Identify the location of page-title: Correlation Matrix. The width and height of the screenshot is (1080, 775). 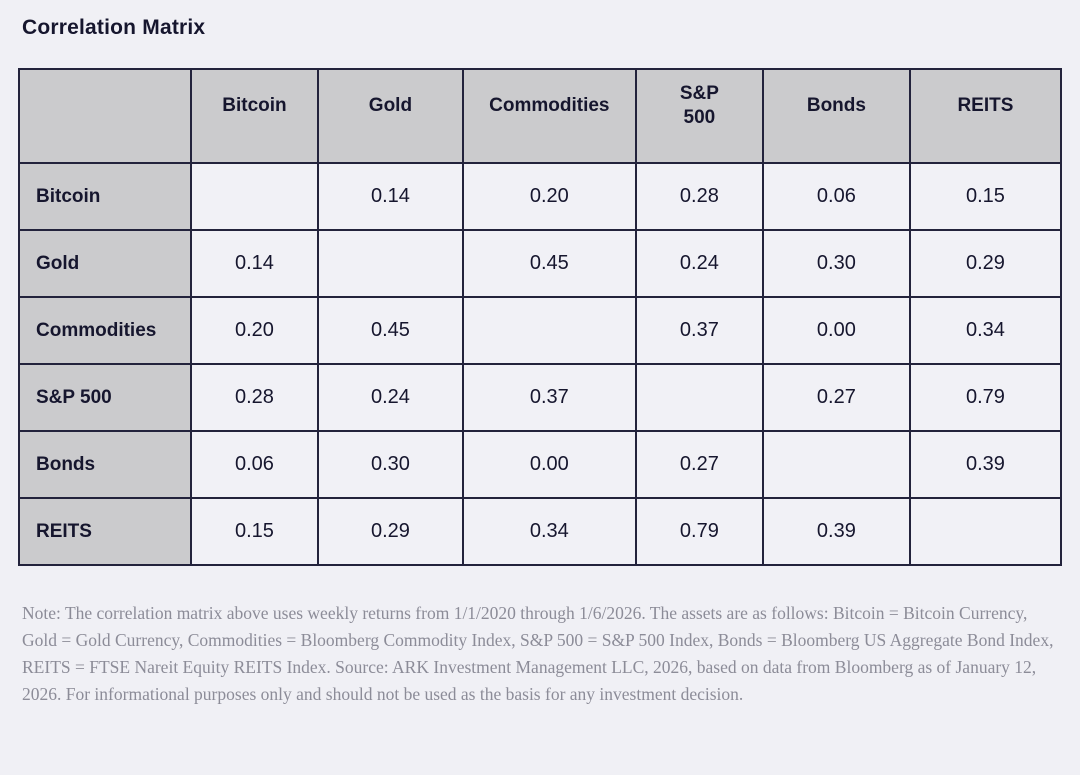
(114, 27).